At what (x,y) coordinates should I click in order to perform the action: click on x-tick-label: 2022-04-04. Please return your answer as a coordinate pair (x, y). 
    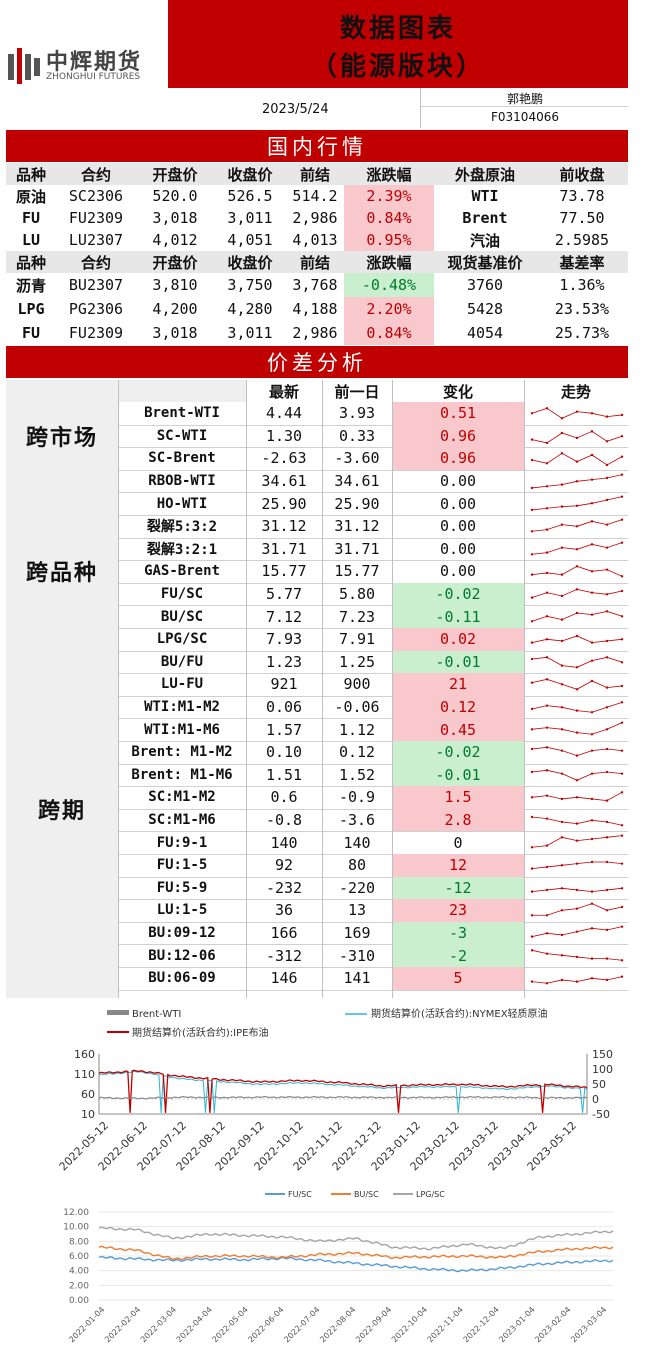
    Looking at the image, I should click on (194, 1324).